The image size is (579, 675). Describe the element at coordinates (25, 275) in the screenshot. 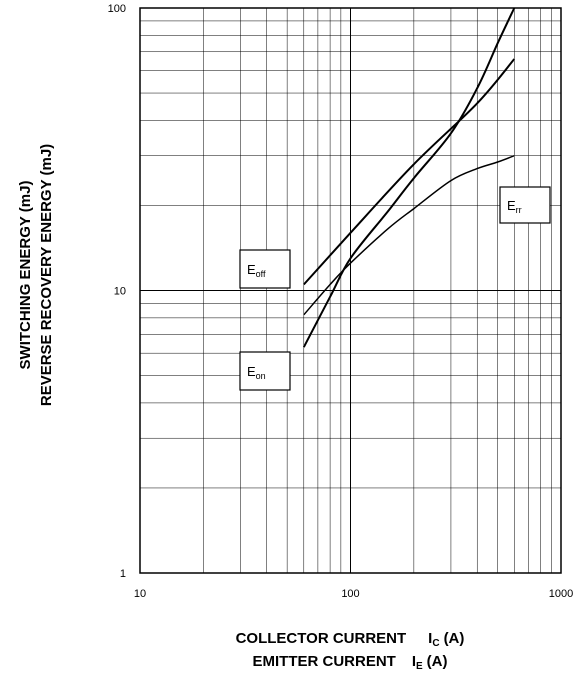

I see `y-axis-label-1: SWITCHING ENERGY (mJ)` at that location.